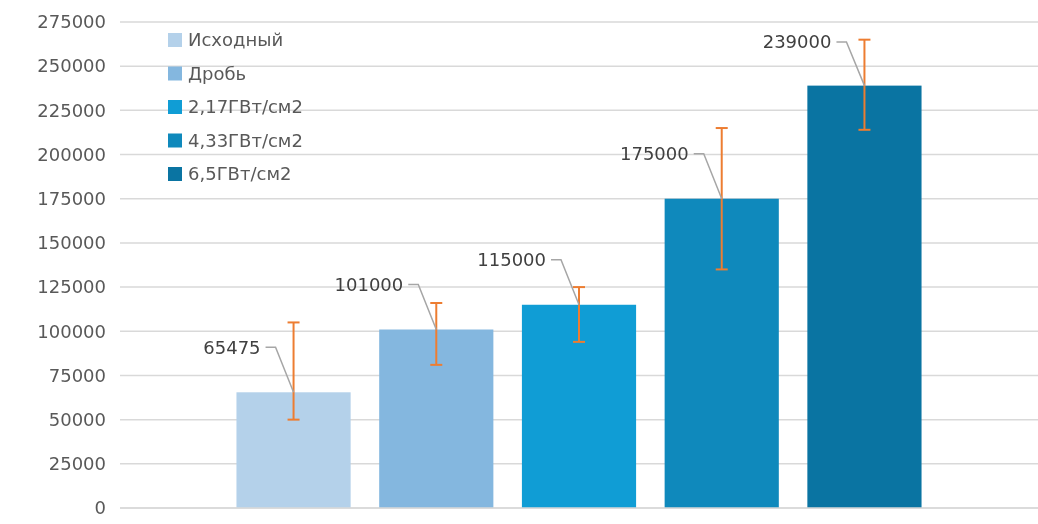 This screenshot has width=1038, height=524. I want to click on data-label: 175000, so click(654, 154).